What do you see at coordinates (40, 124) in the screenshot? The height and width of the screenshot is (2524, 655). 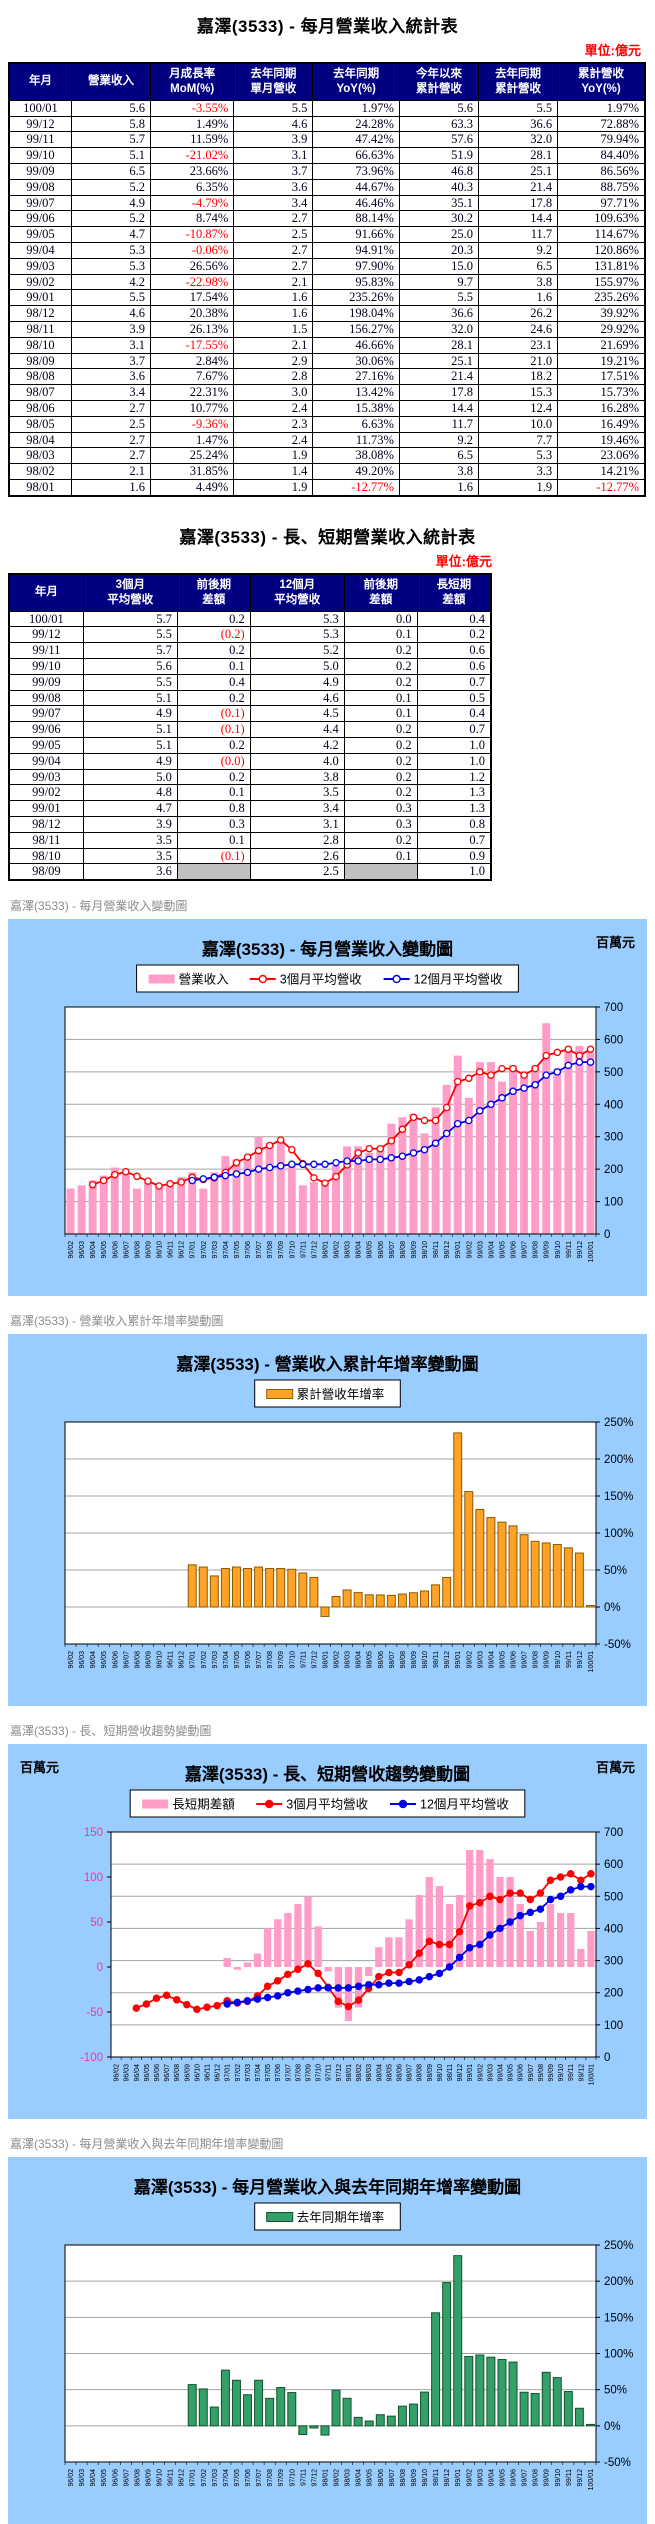 I see `row-month-cell: 99/12` at bounding box center [40, 124].